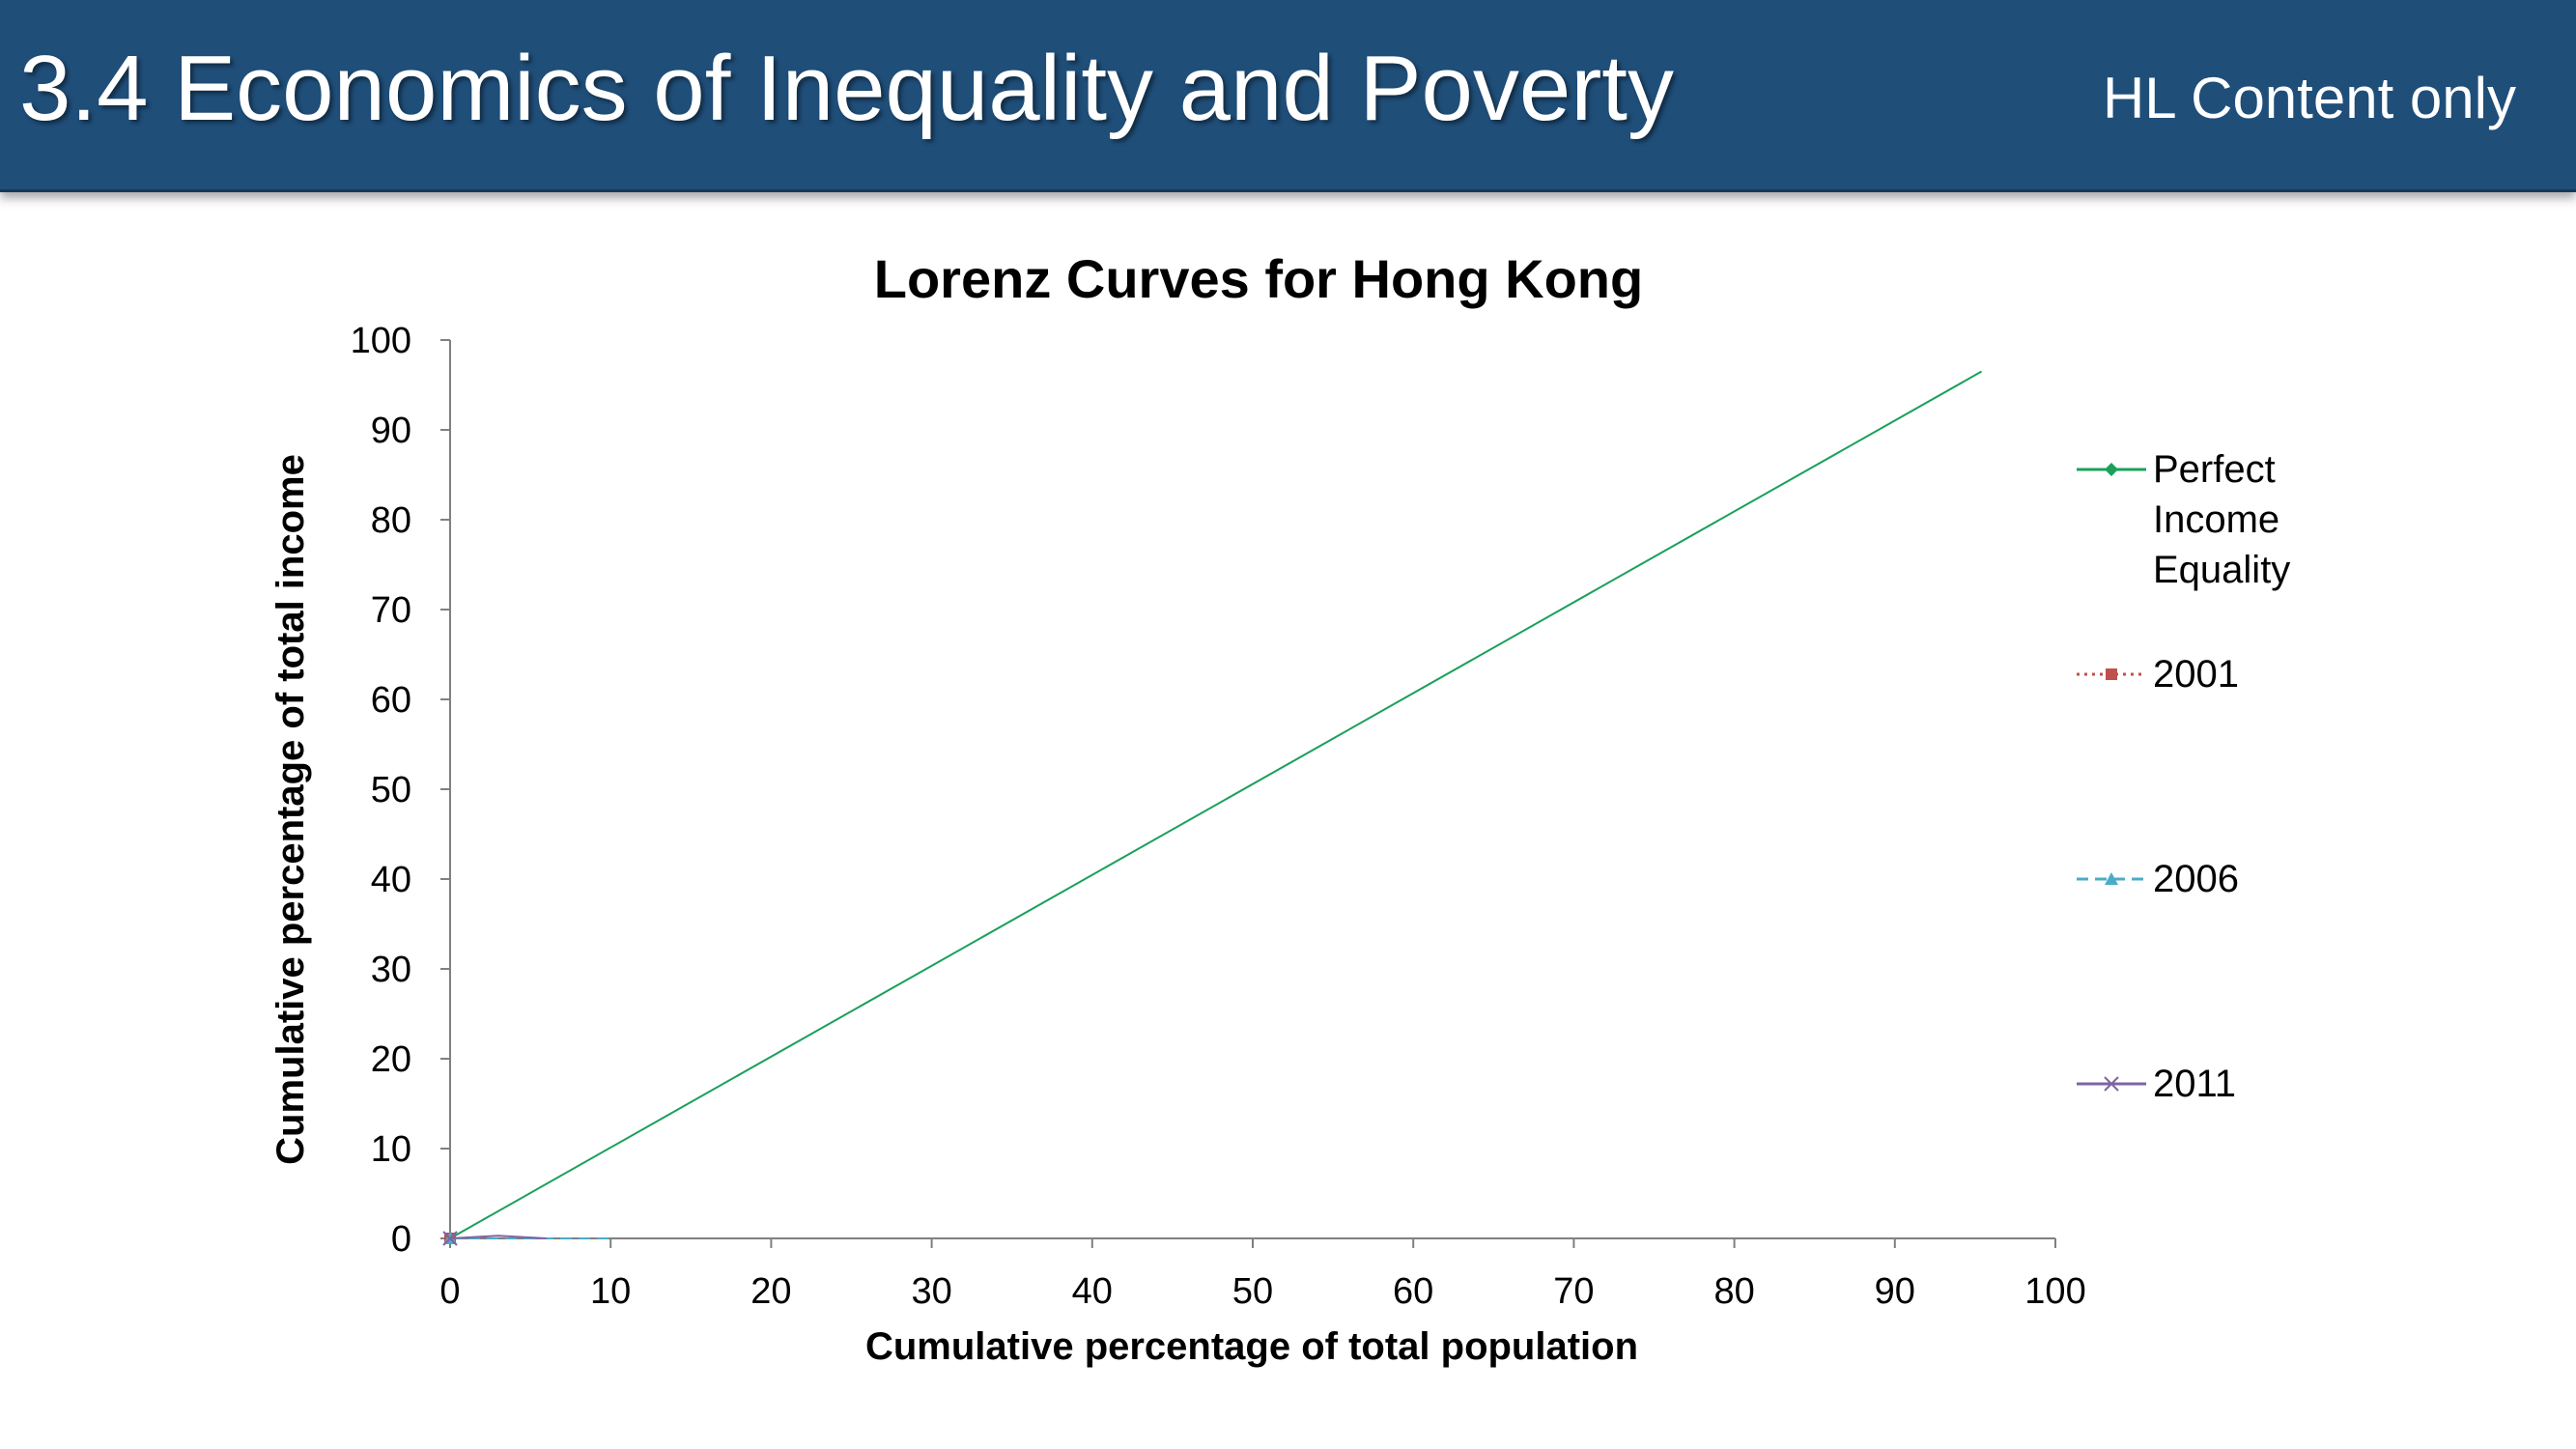  I want to click on series-line, so click(498, 1237).